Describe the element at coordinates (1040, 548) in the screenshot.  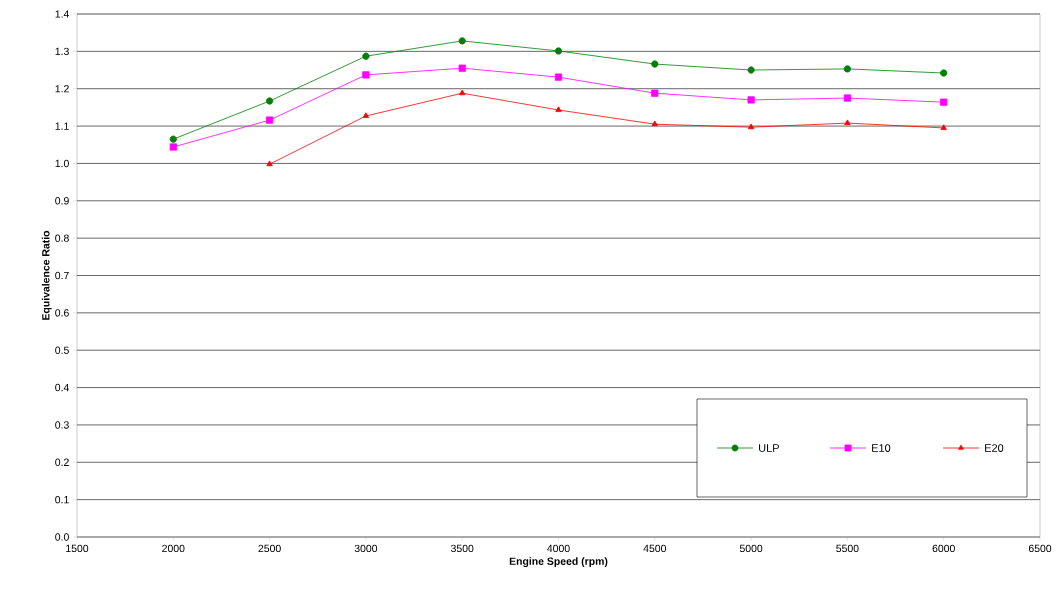
I see `x-tick-label: 6500` at that location.